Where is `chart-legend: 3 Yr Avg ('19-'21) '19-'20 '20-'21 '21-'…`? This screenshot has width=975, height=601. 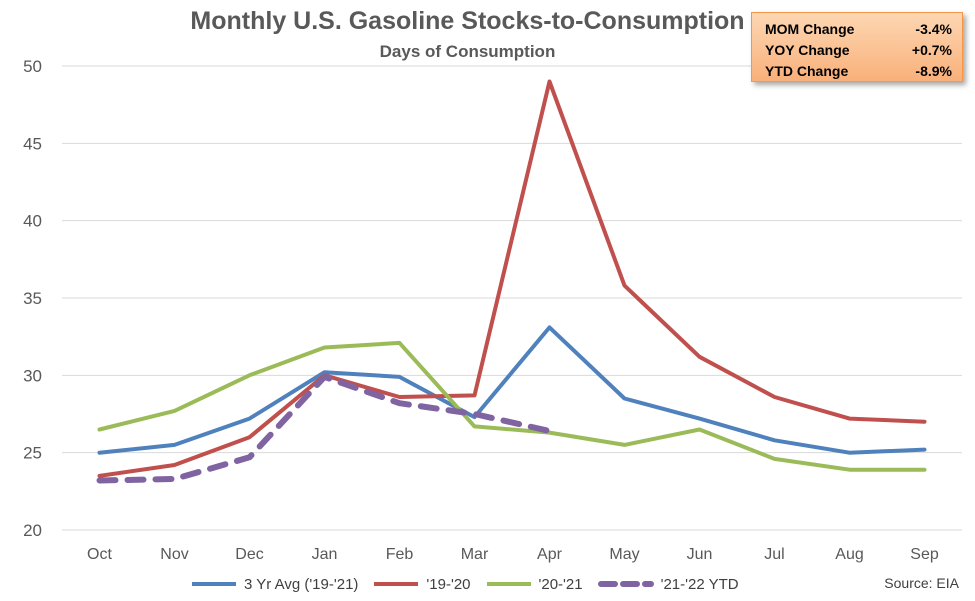
chart-legend: 3 Yr Avg ('19-'21) '19-'20 '20-'21 '21-'… is located at coordinates (471, 584).